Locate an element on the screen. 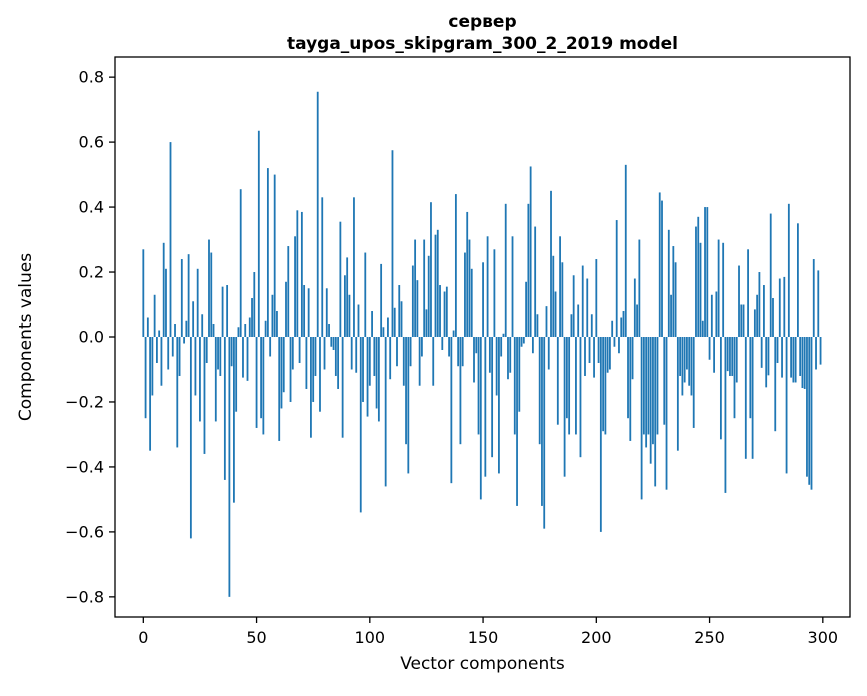  chart-subtitle: tayga_upos_skipgram_300_2_2019 model is located at coordinates (482, 44).